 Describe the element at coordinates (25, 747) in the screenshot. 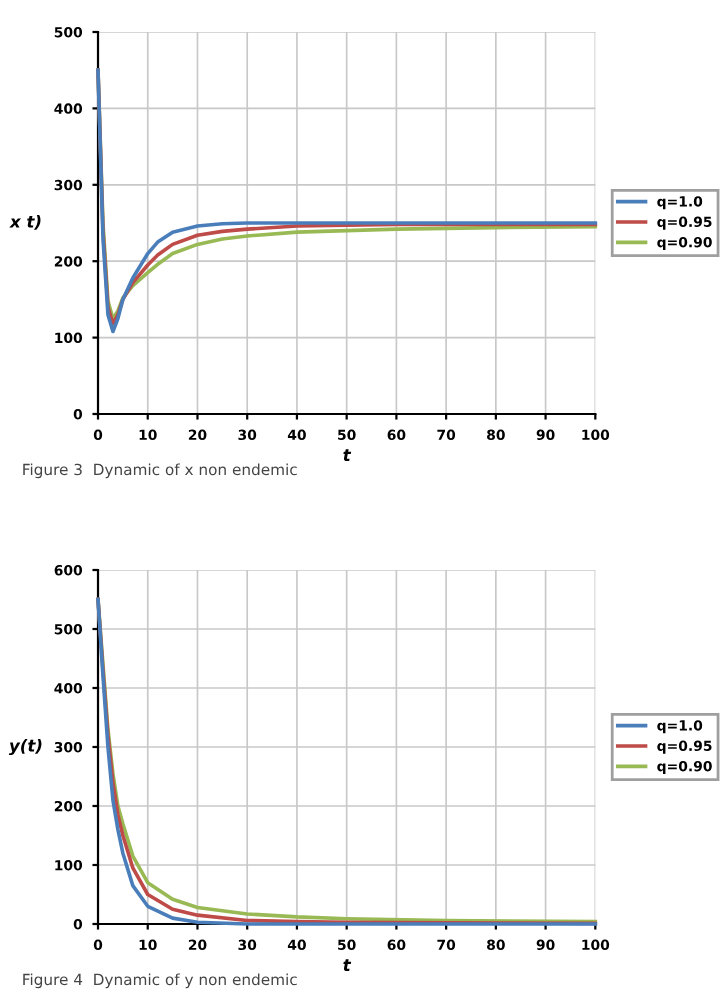

I see `y-axis-title: y(t)` at that location.